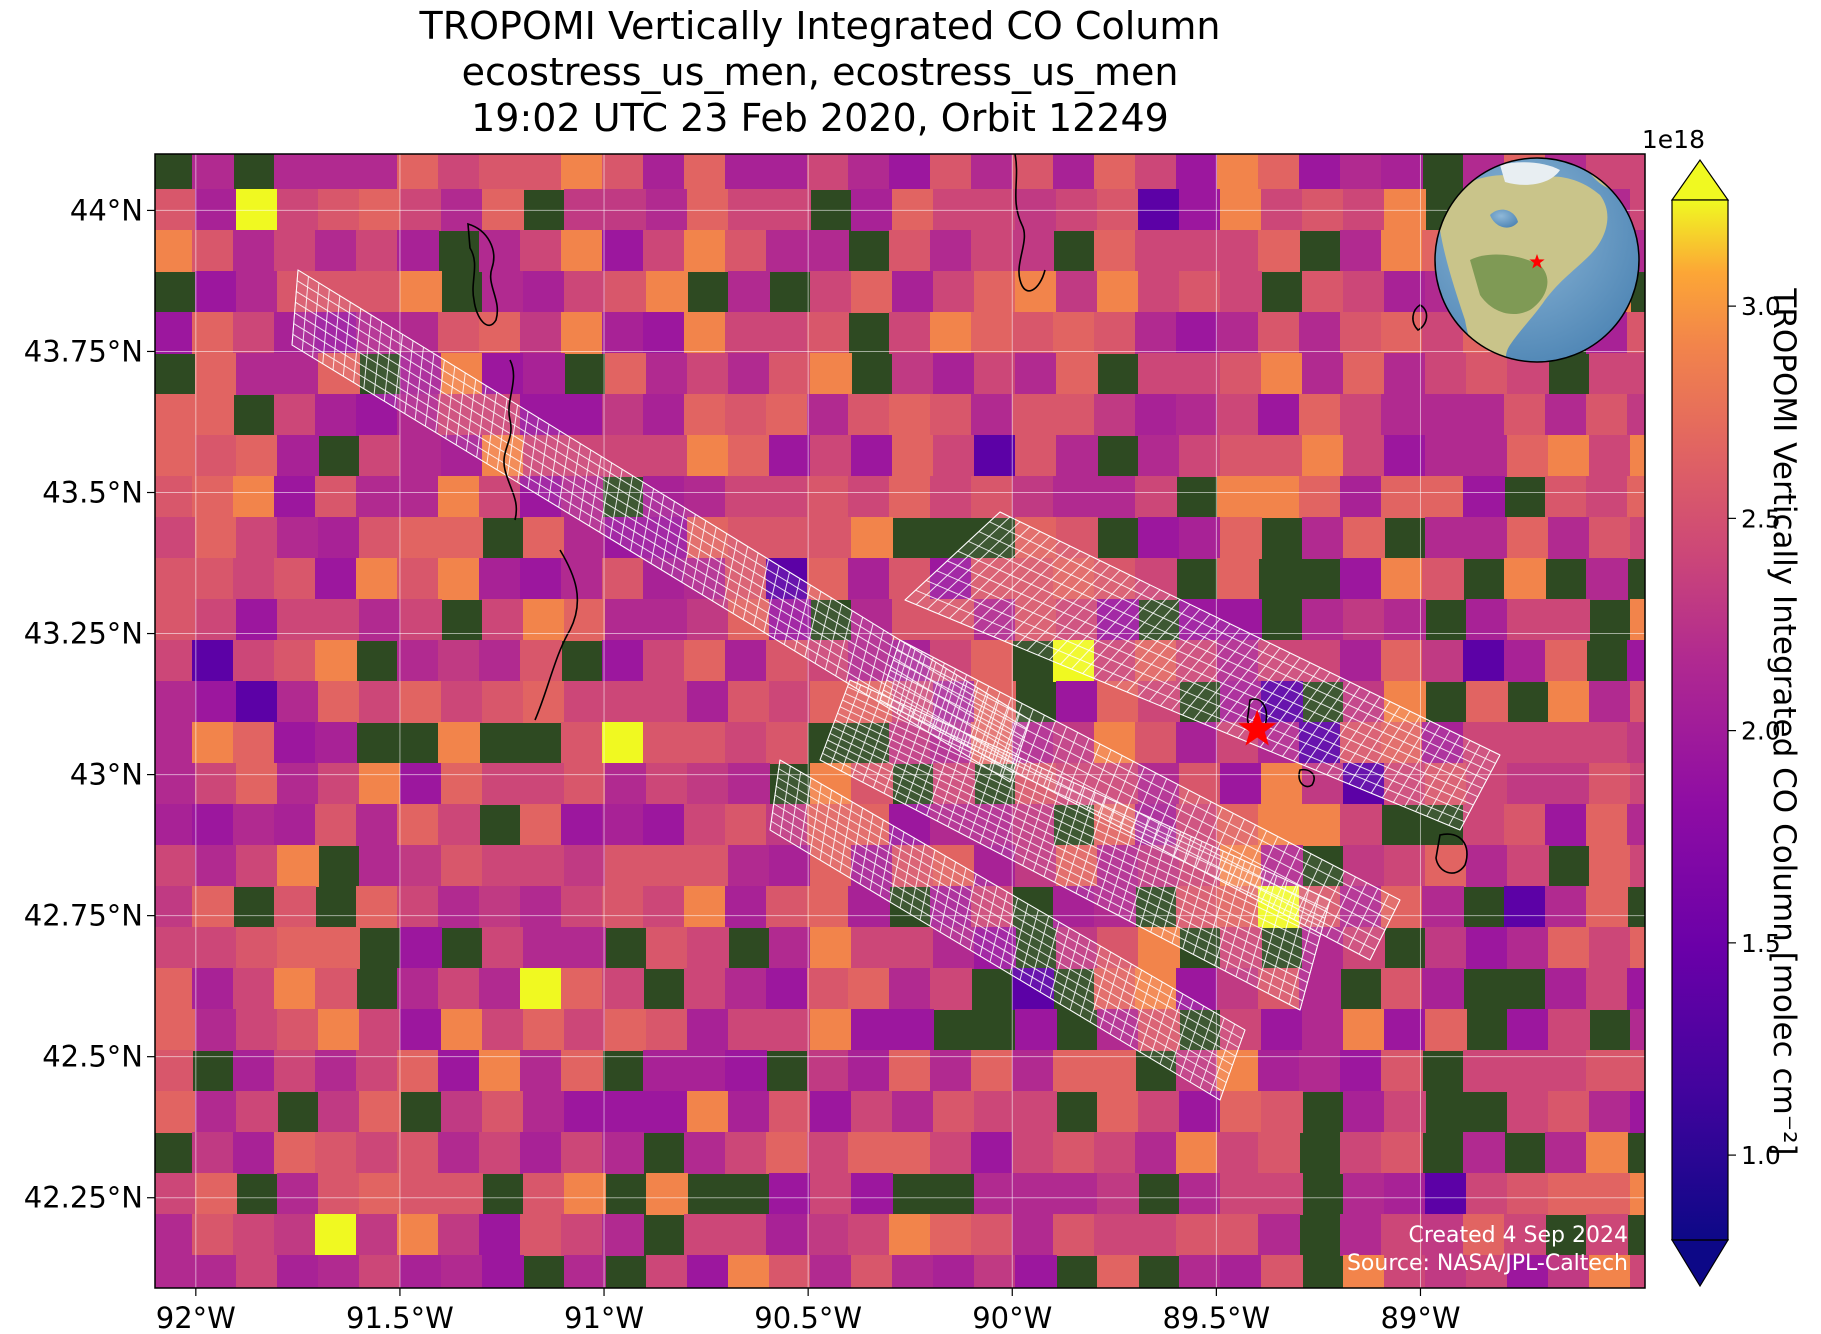  What do you see at coordinates (820, 118) in the screenshot?
I see `title-line-3: 19:02 UTC 23 Feb 2020, Orbit 12249` at bounding box center [820, 118].